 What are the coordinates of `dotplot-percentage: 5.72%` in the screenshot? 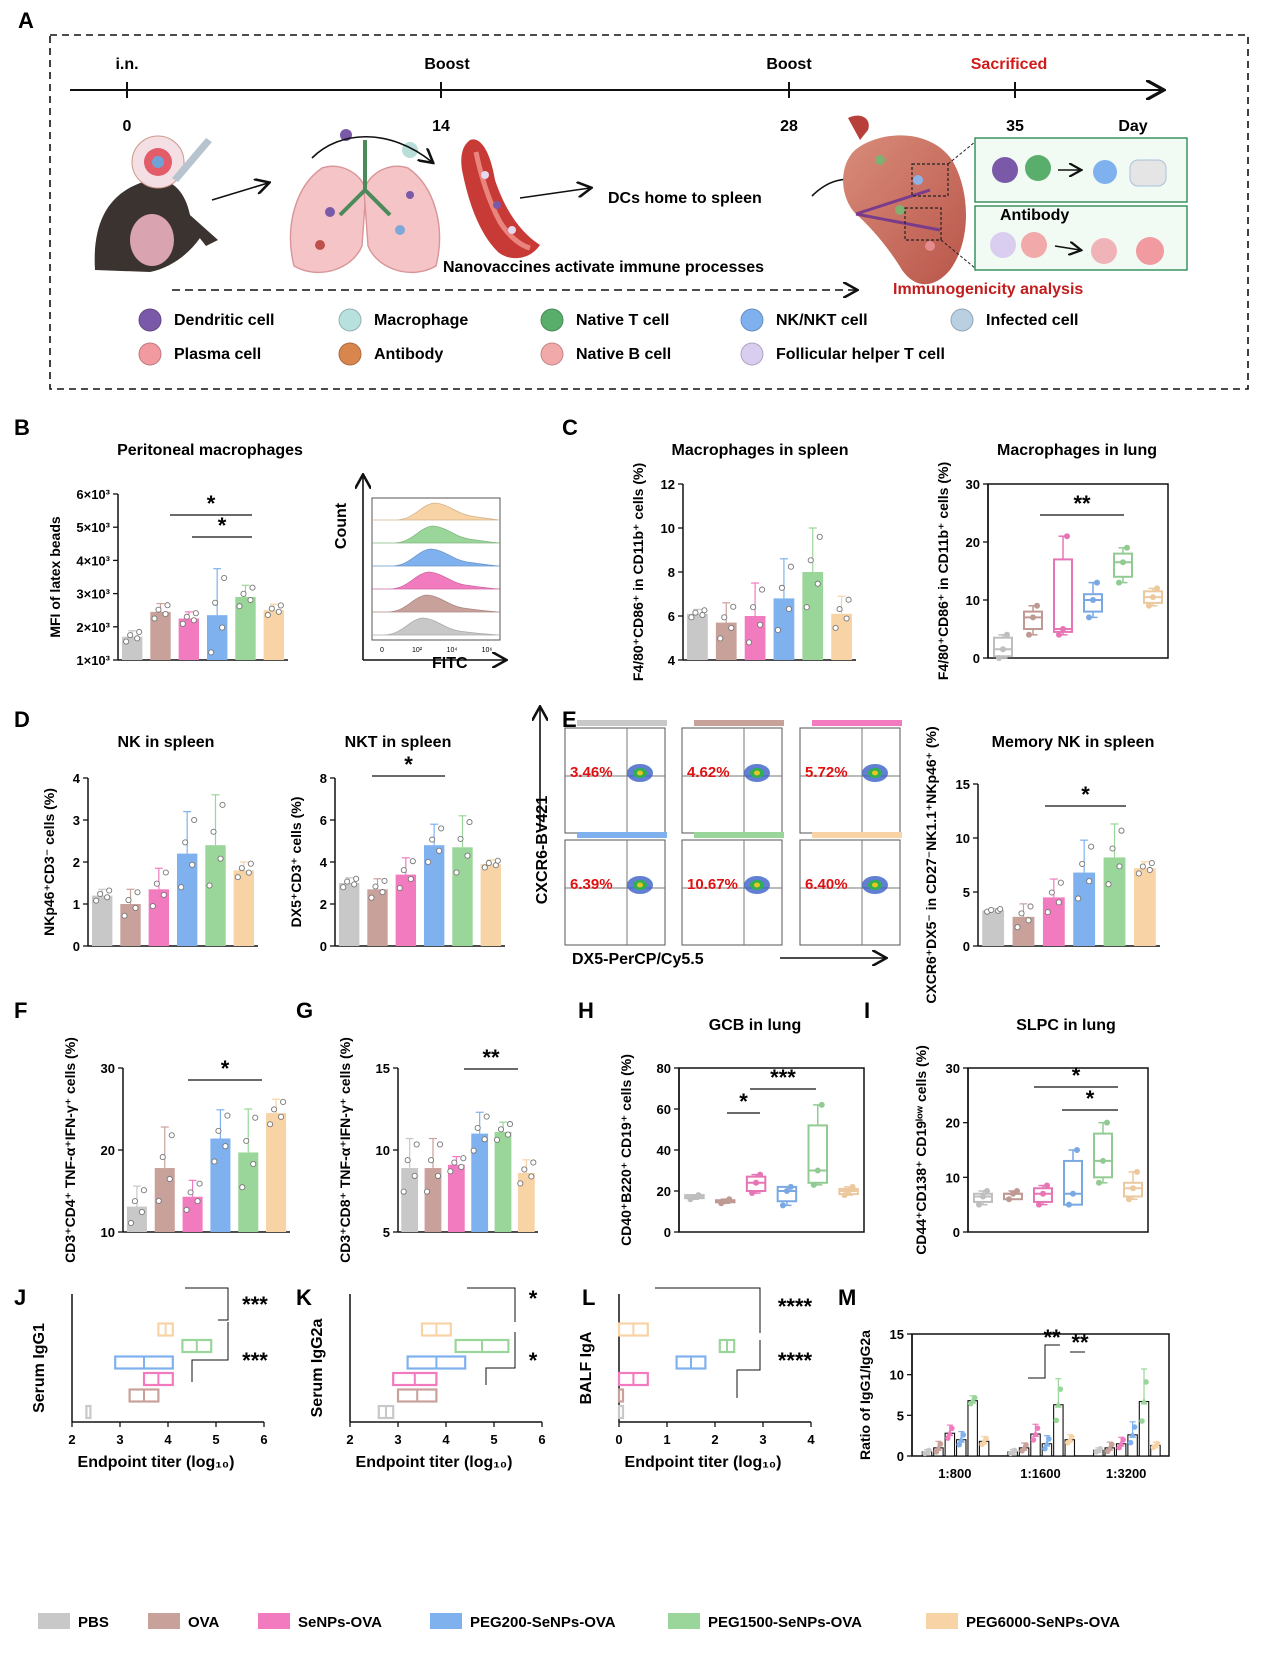 It's located at (826, 772).